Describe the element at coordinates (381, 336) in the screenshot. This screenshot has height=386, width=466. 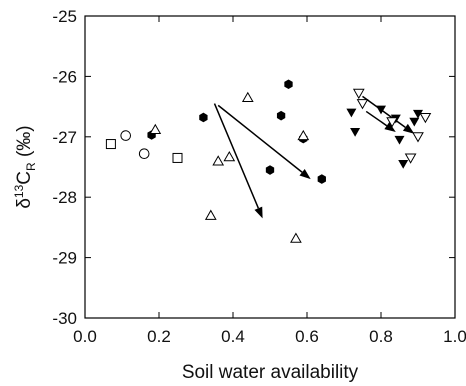
I see `x-tick-label: 0.8` at that location.